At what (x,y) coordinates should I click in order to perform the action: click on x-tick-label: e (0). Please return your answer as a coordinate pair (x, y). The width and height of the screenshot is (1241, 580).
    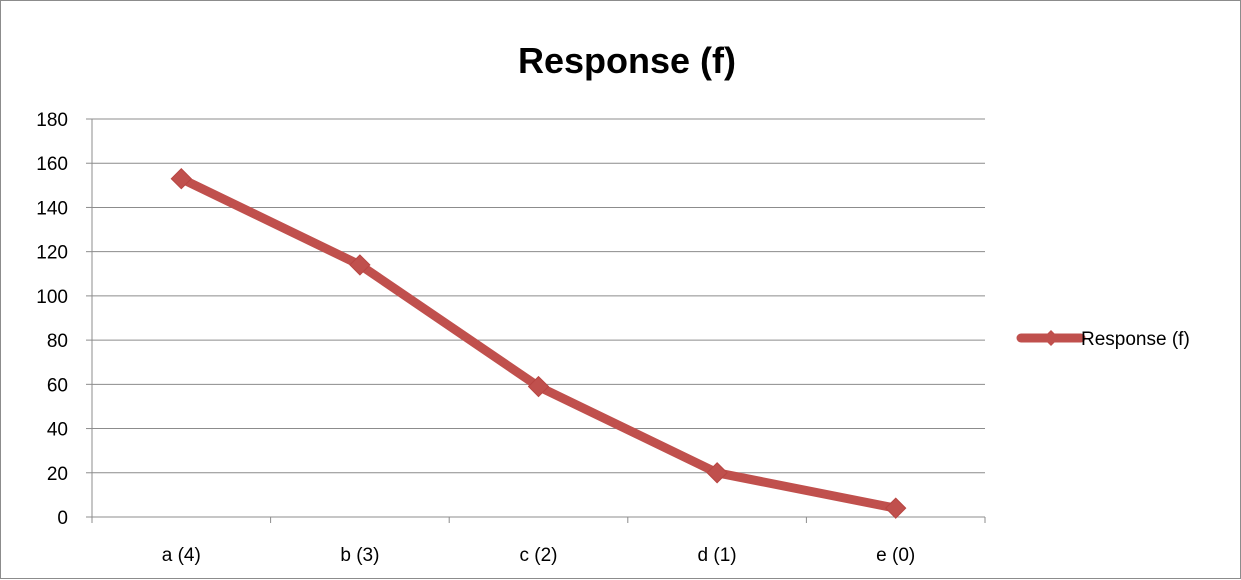
    Looking at the image, I should click on (895, 555).